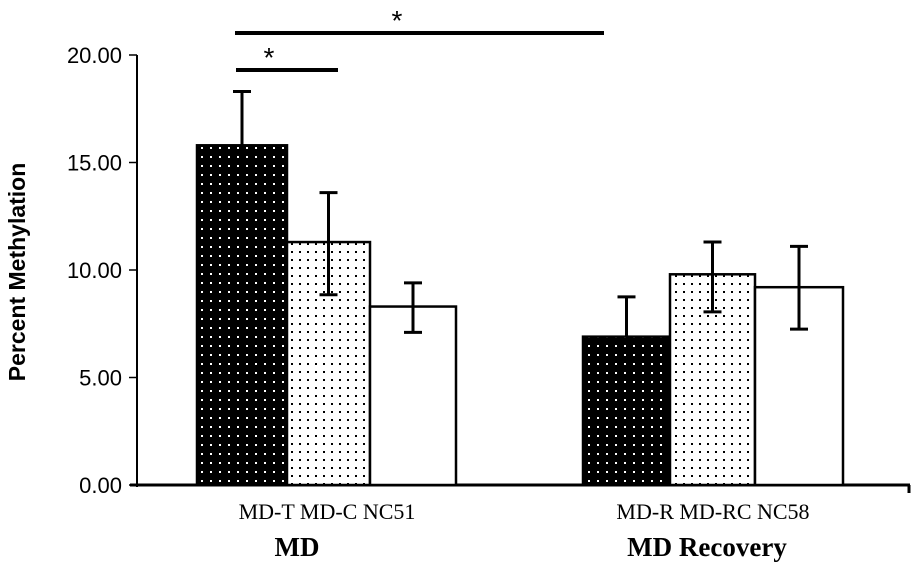  I want to click on y-tick-label: 10.00, so click(94, 270).